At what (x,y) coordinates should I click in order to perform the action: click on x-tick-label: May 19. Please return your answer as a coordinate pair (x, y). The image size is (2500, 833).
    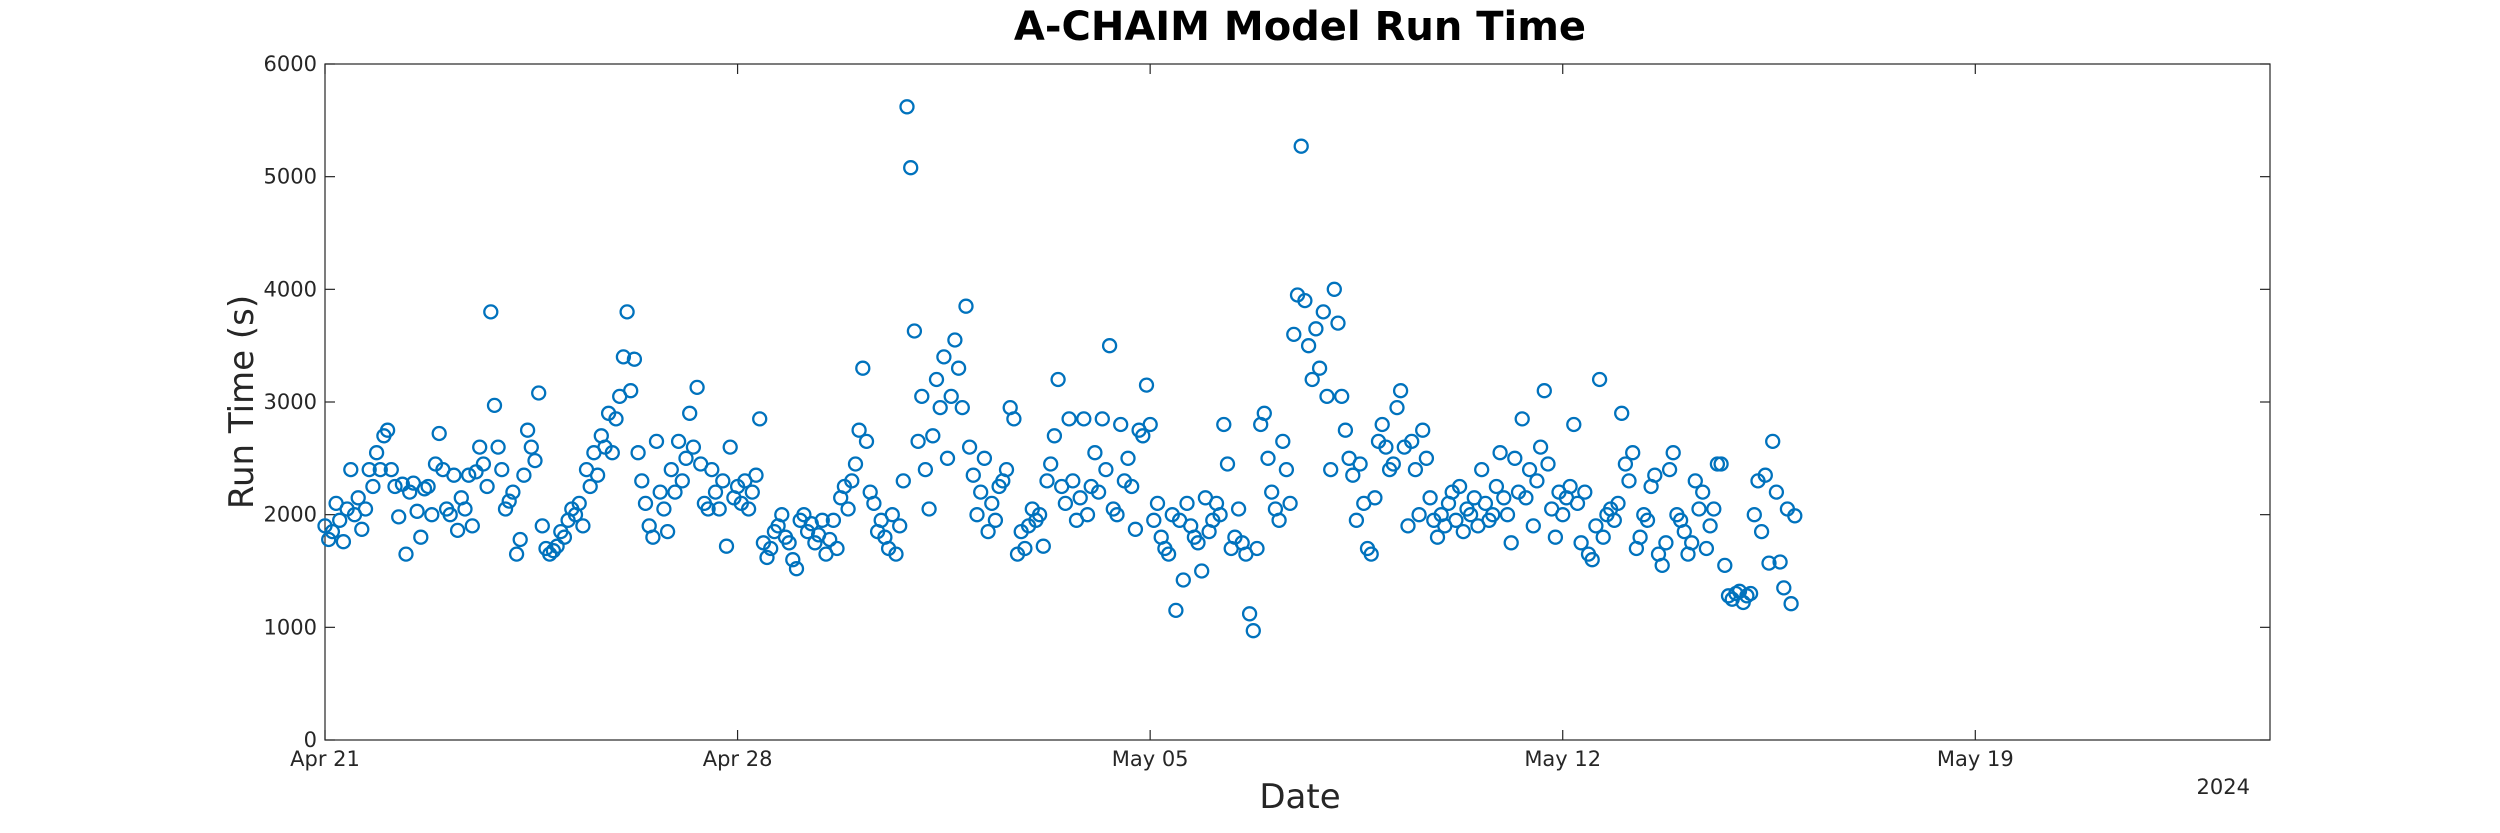
    Looking at the image, I should click on (1975, 759).